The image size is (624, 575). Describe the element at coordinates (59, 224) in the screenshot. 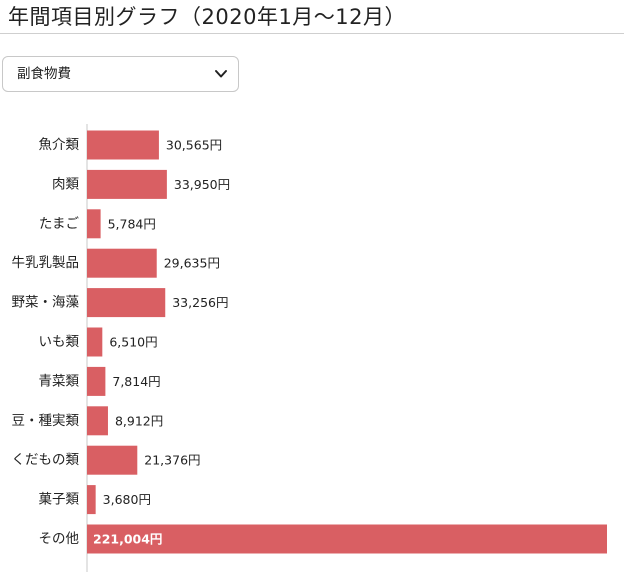

I see `category-label: たまご` at that location.